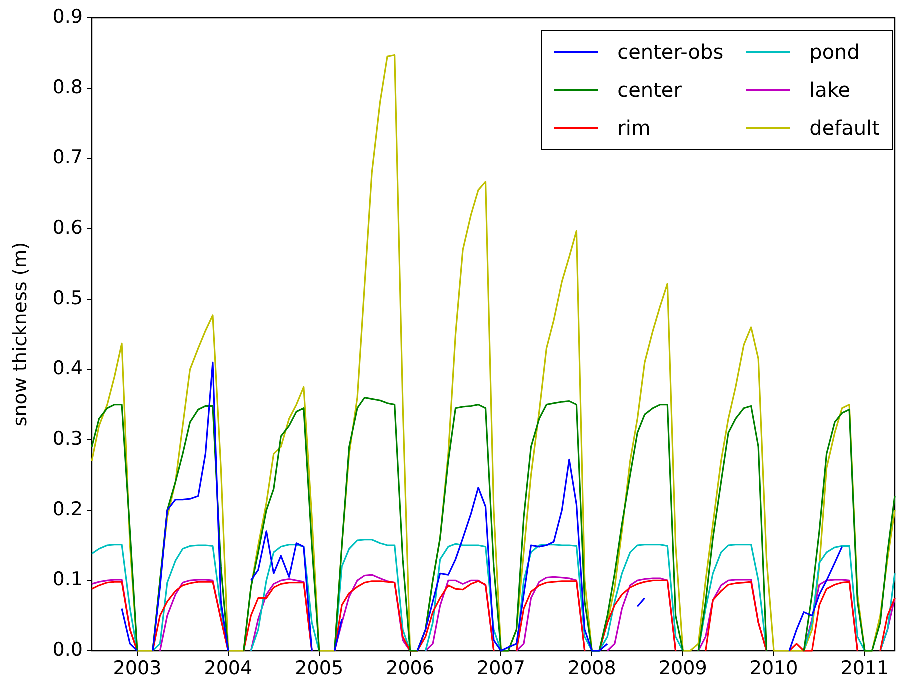 The height and width of the screenshot is (678, 897). What do you see at coordinates (835, 52) in the screenshot?
I see `legend-label: pond` at bounding box center [835, 52].